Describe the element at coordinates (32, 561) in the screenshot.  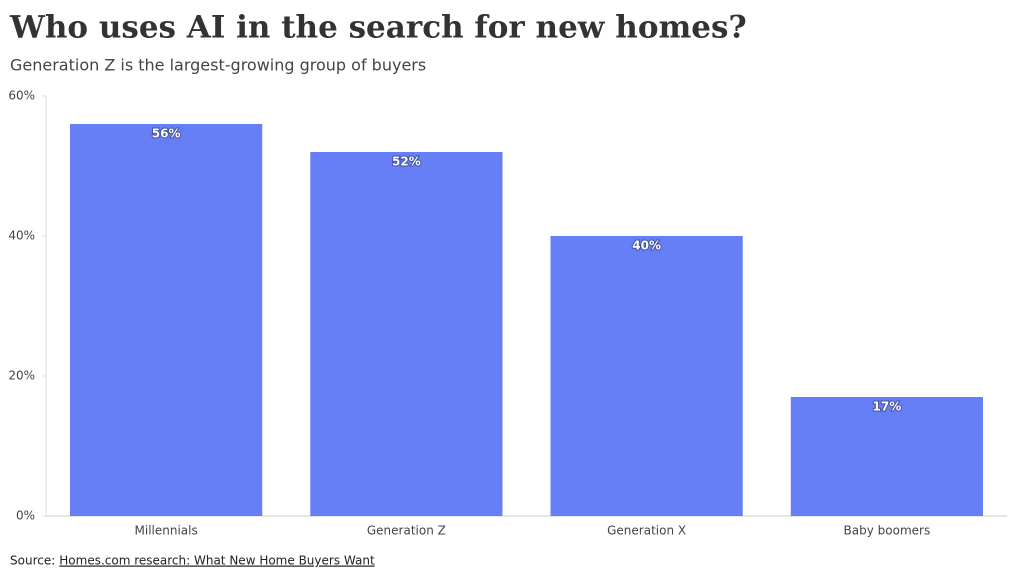
I see `source-label: Source:` at that location.